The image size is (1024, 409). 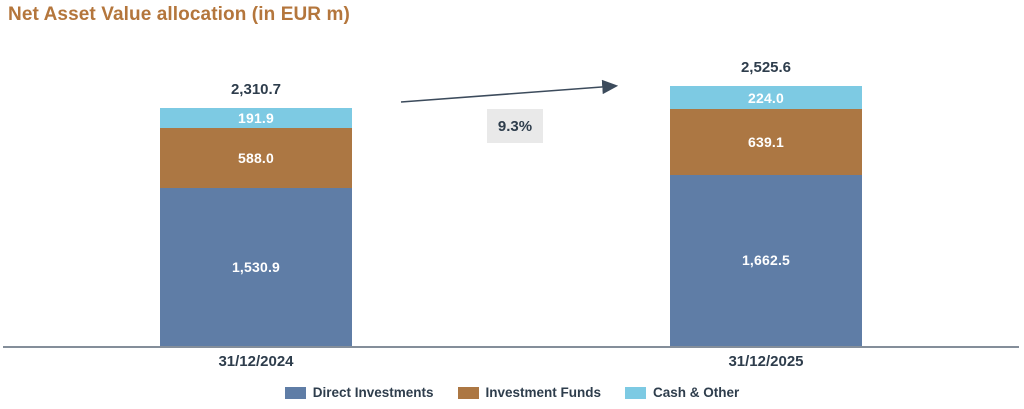 I want to click on bar-segment-direct-investments: 1,530.9, so click(x=256, y=267).